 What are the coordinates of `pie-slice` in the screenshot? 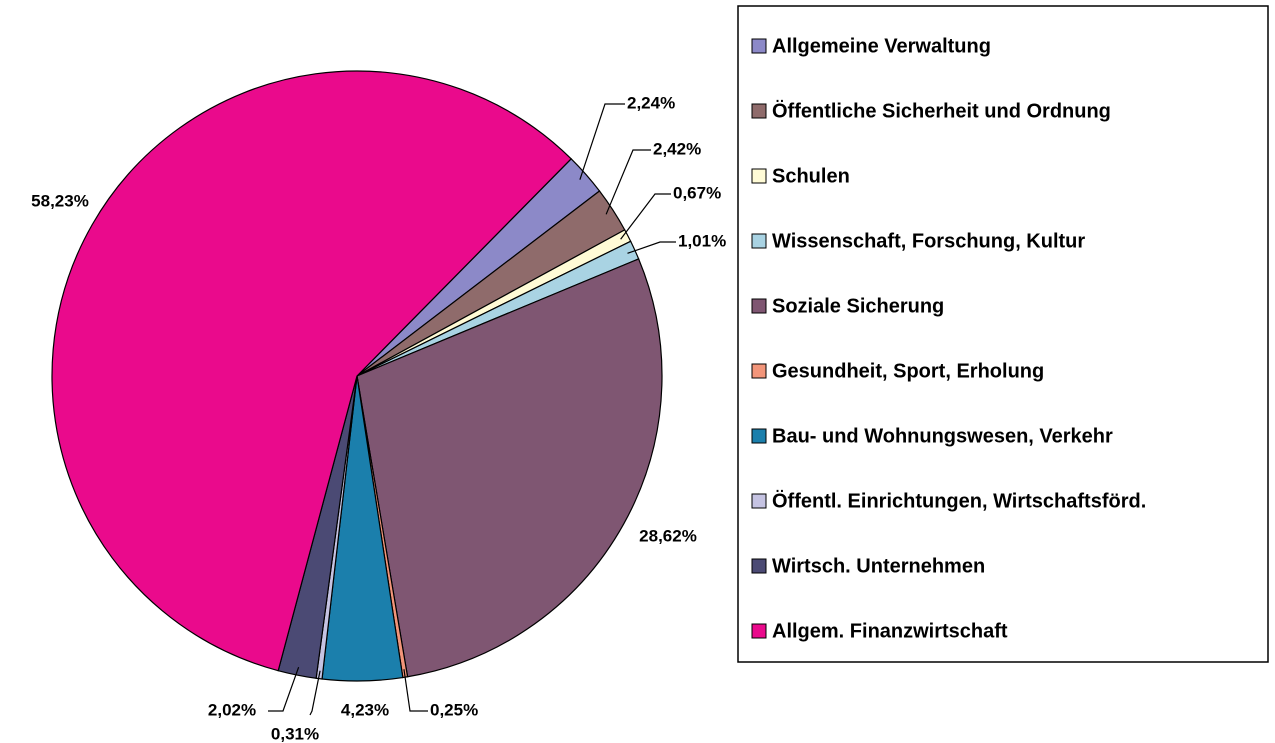 It's located at (509, 468).